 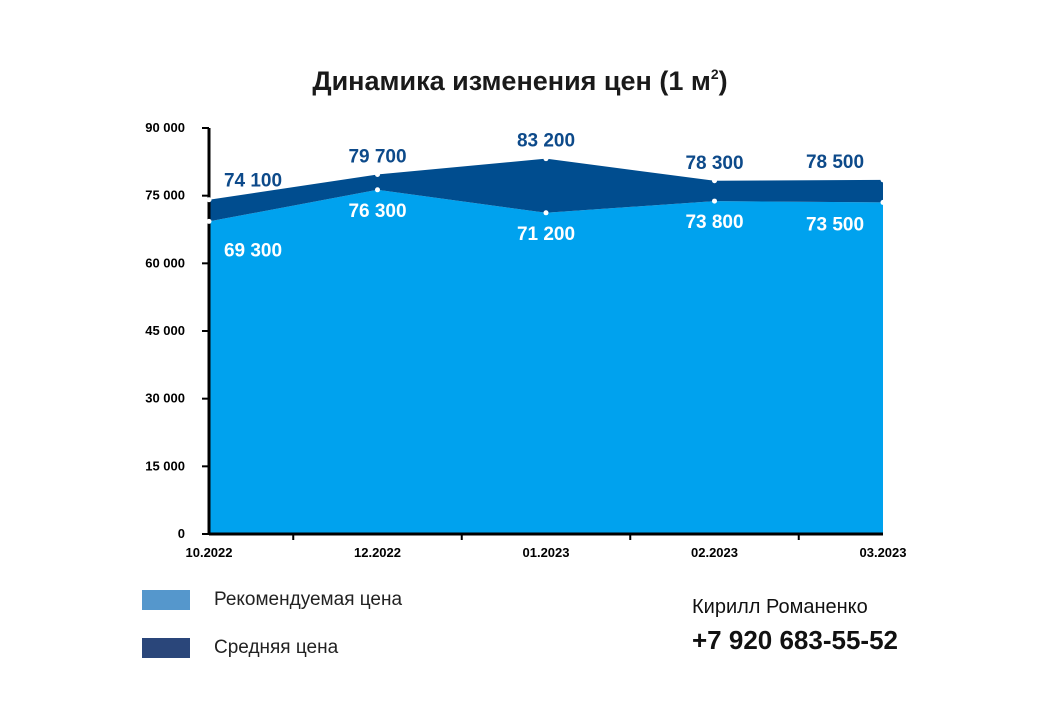 I want to click on data-label-recommended: 71 200, so click(x=546, y=234).